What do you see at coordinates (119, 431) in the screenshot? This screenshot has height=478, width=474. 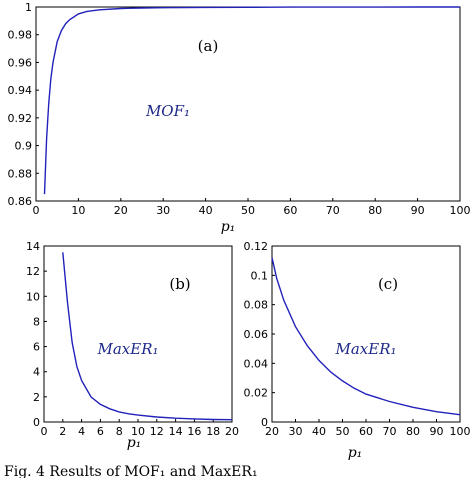 I see `x-tick-label: 8` at bounding box center [119, 431].